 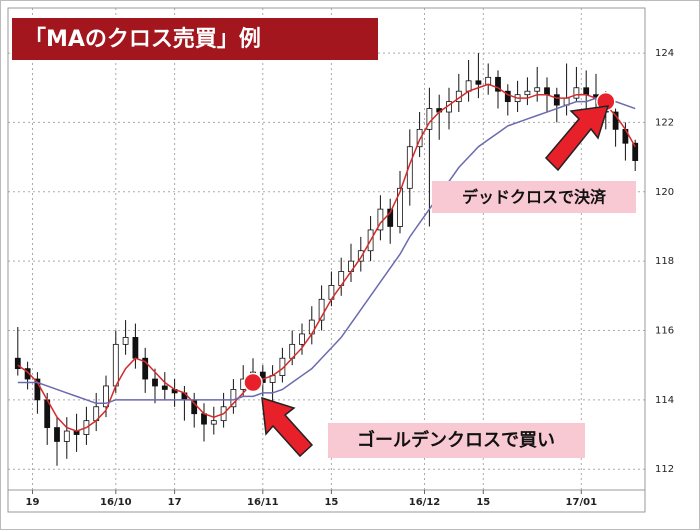 I want to click on y-tick-label: 120, so click(x=664, y=192).